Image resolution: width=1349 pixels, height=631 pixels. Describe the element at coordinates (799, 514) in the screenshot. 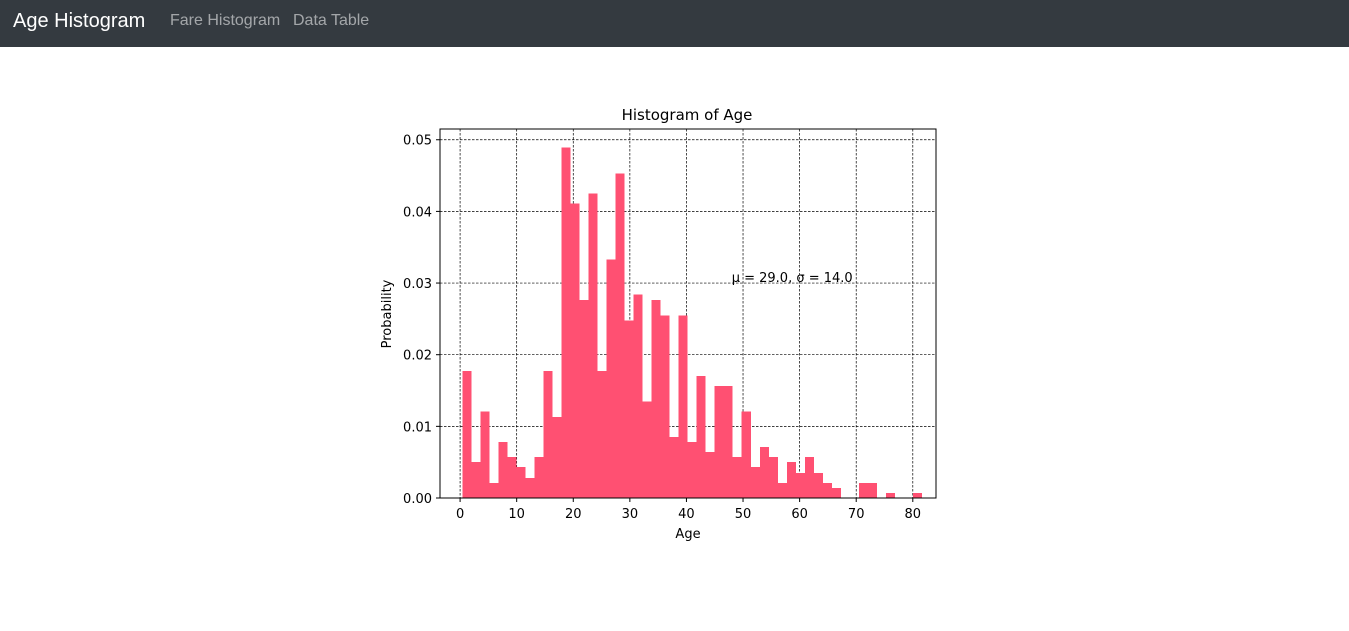

I see `x-tick-label: 60` at that location.